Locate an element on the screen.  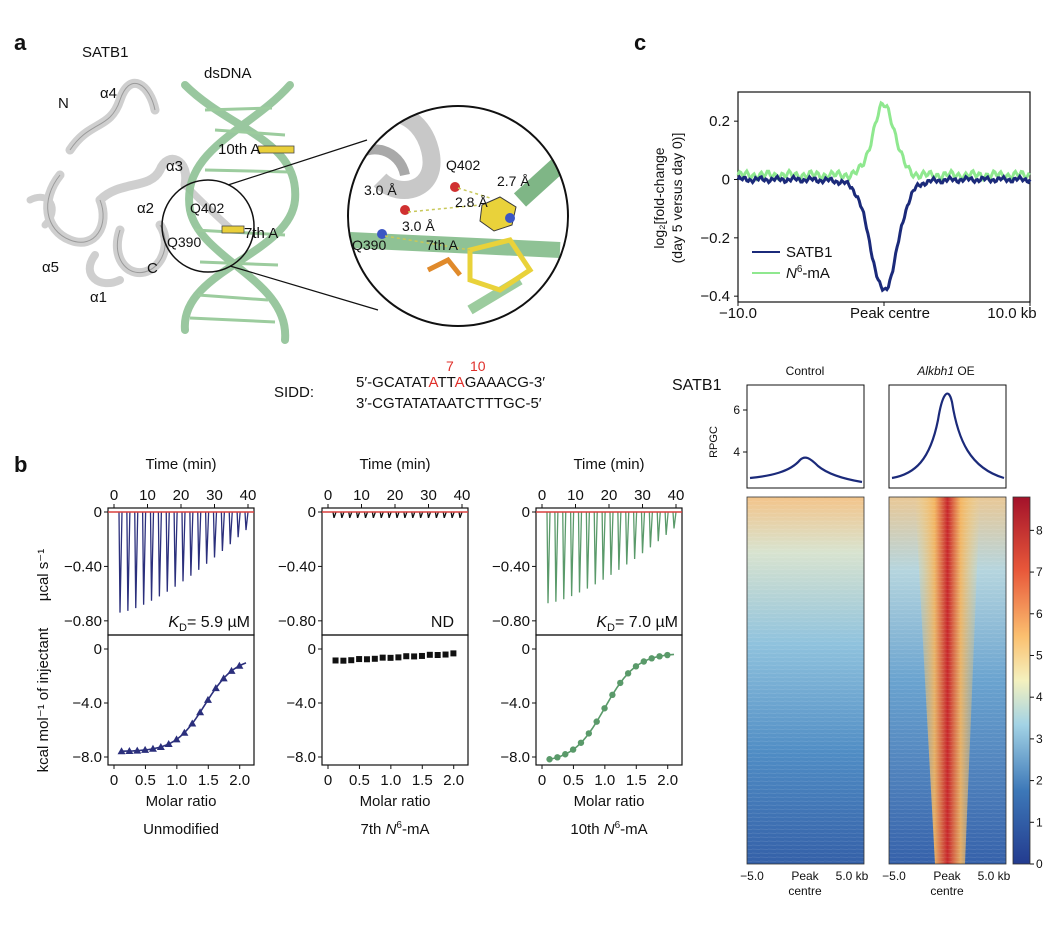
heatmap-control-xtick-right: 5.0 kb is located at coordinates (852, 876).